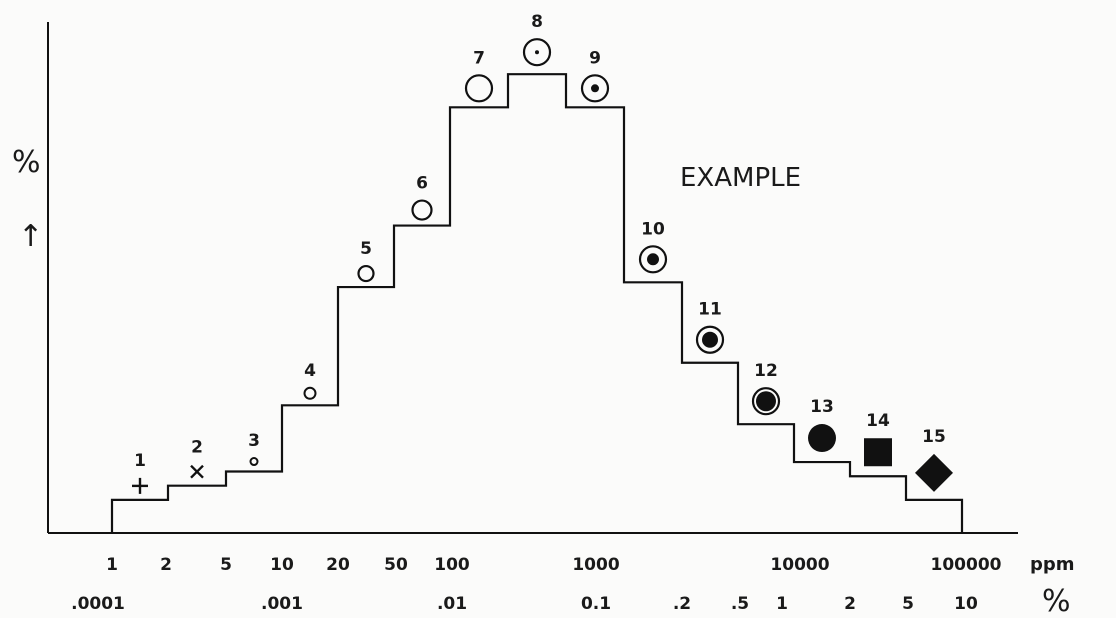 The height and width of the screenshot is (618, 1116). I want to click on ppm-tick-label: 20, so click(338, 565).